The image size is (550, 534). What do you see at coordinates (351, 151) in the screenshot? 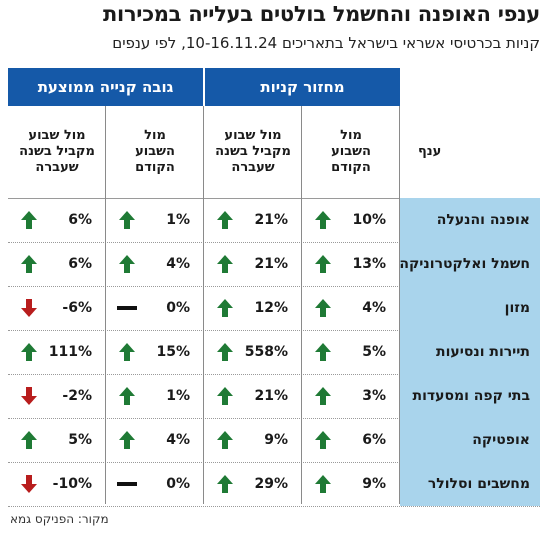
I see `column-header-turnover-prev-week: מול השבוע הקודם` at bounding box center [351, 151].